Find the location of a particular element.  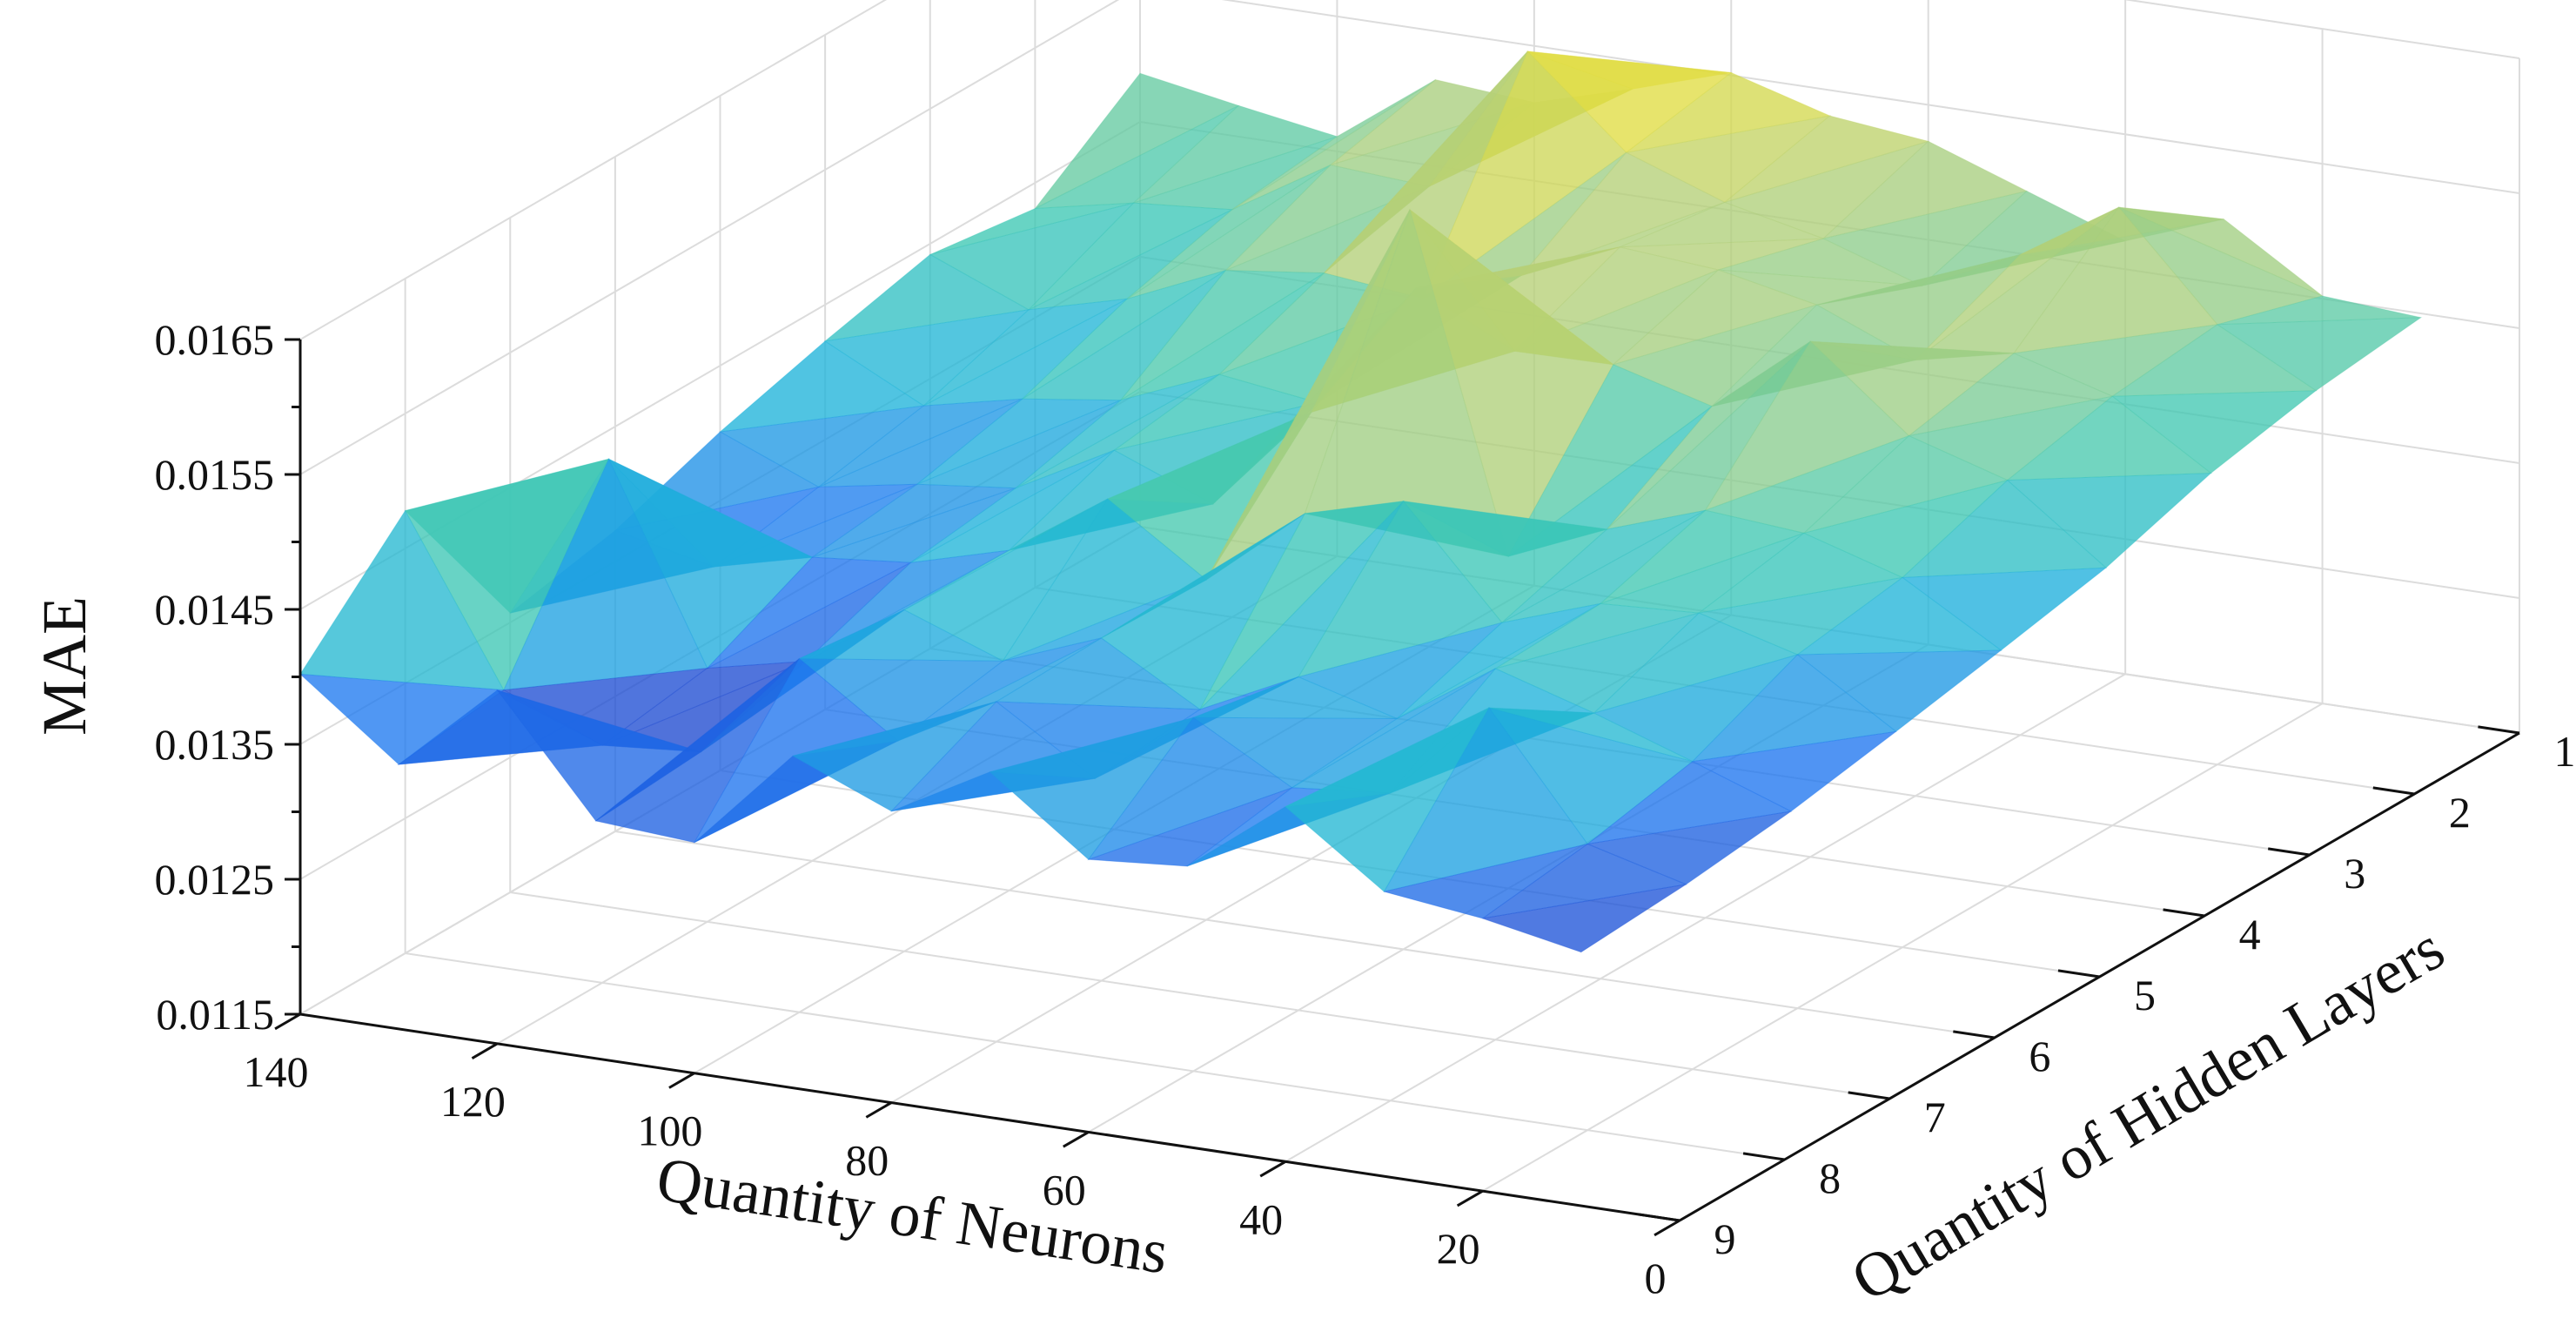

z-tick-label: 0.0115 is located at coordinates (215, 1014).